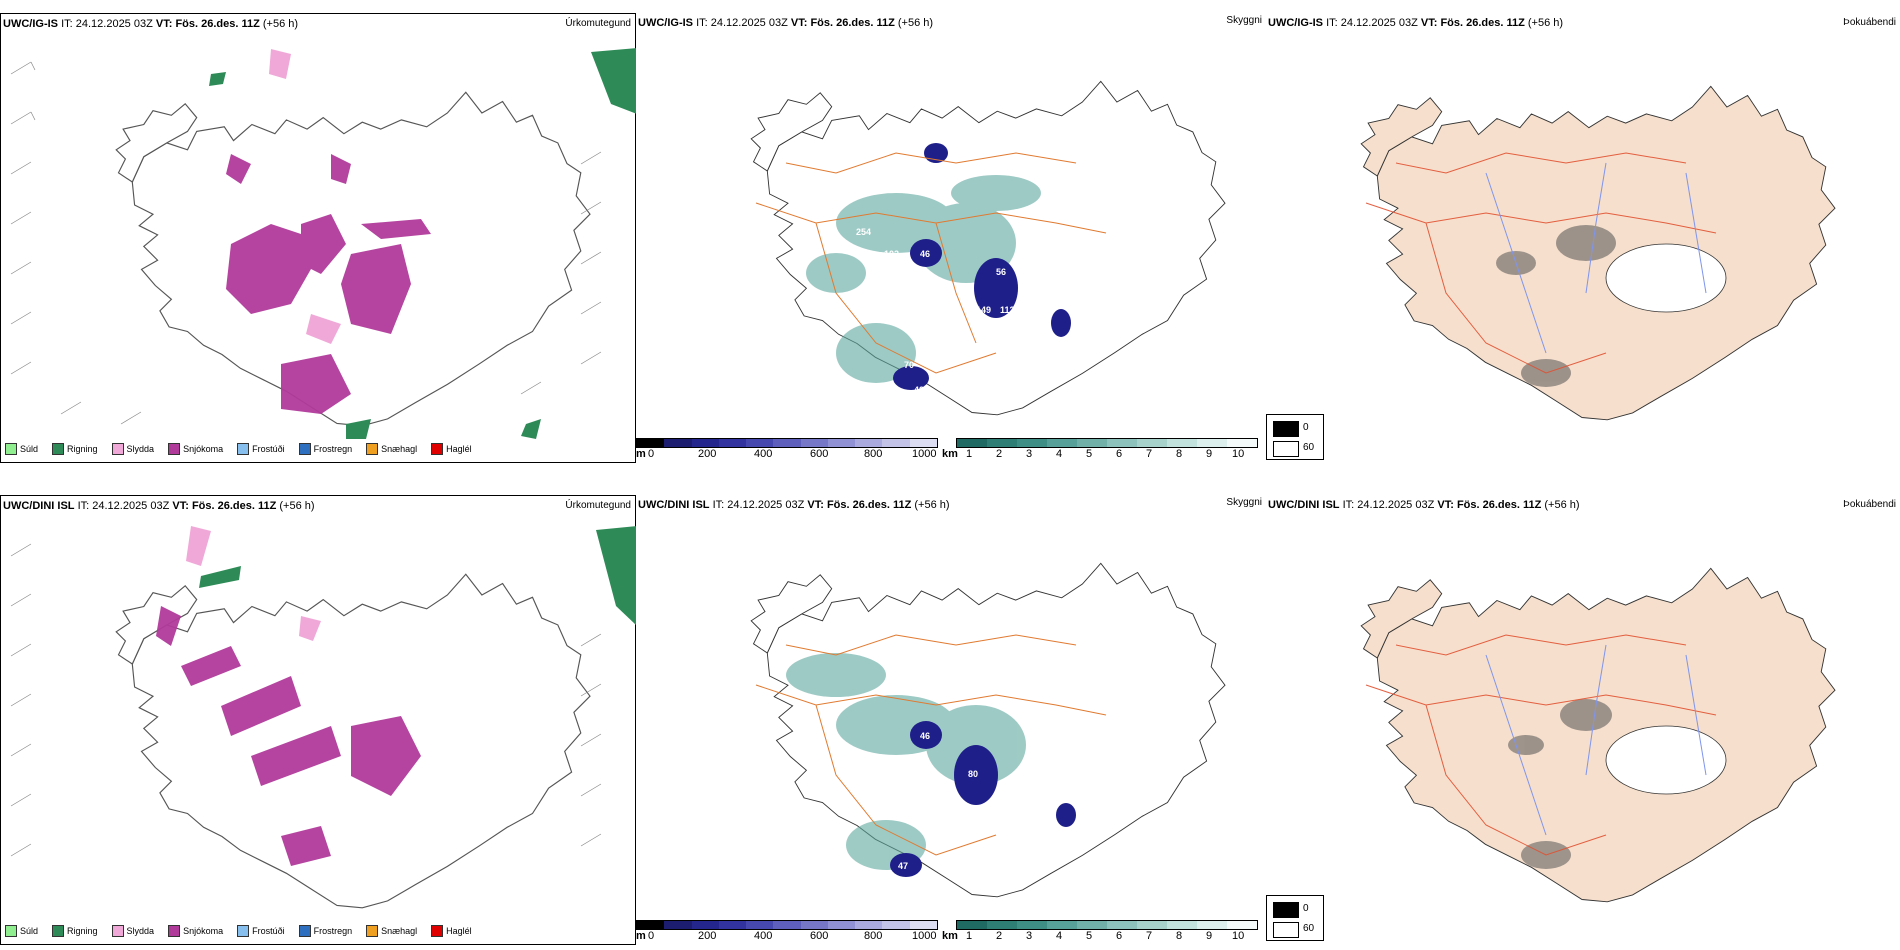  What do you see at coordinates (983, 310) in the screenshot?
I see `svg-text: 149` at bounding box center [983, 310].